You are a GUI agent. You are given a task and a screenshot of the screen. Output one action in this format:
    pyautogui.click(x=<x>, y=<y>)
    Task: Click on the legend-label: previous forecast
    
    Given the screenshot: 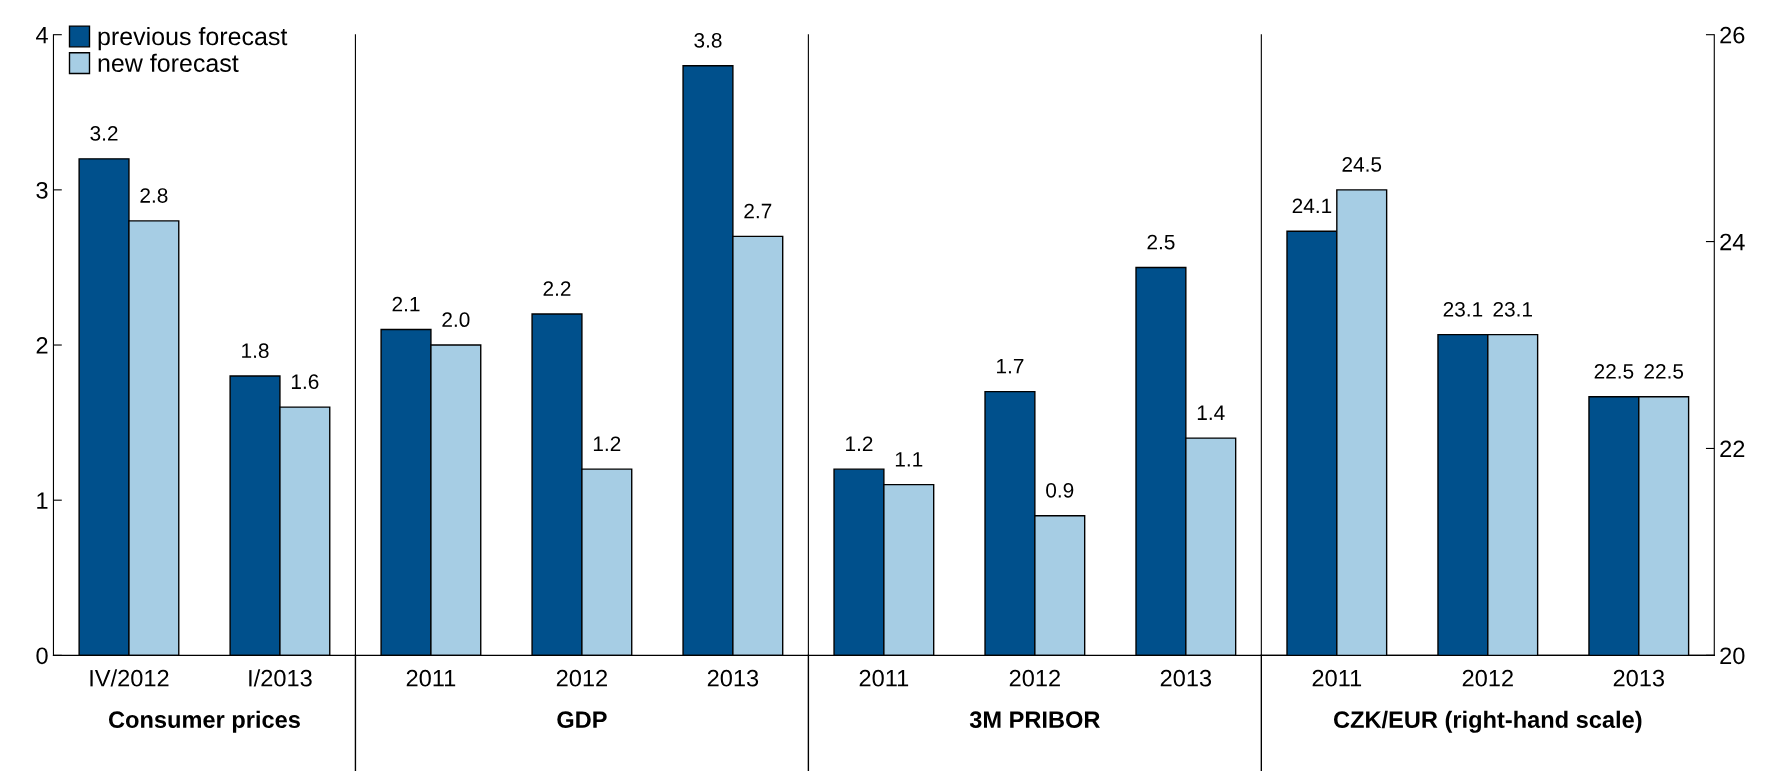 What is the action you would take?
    pyautogui.click(x=193, y=38)
    